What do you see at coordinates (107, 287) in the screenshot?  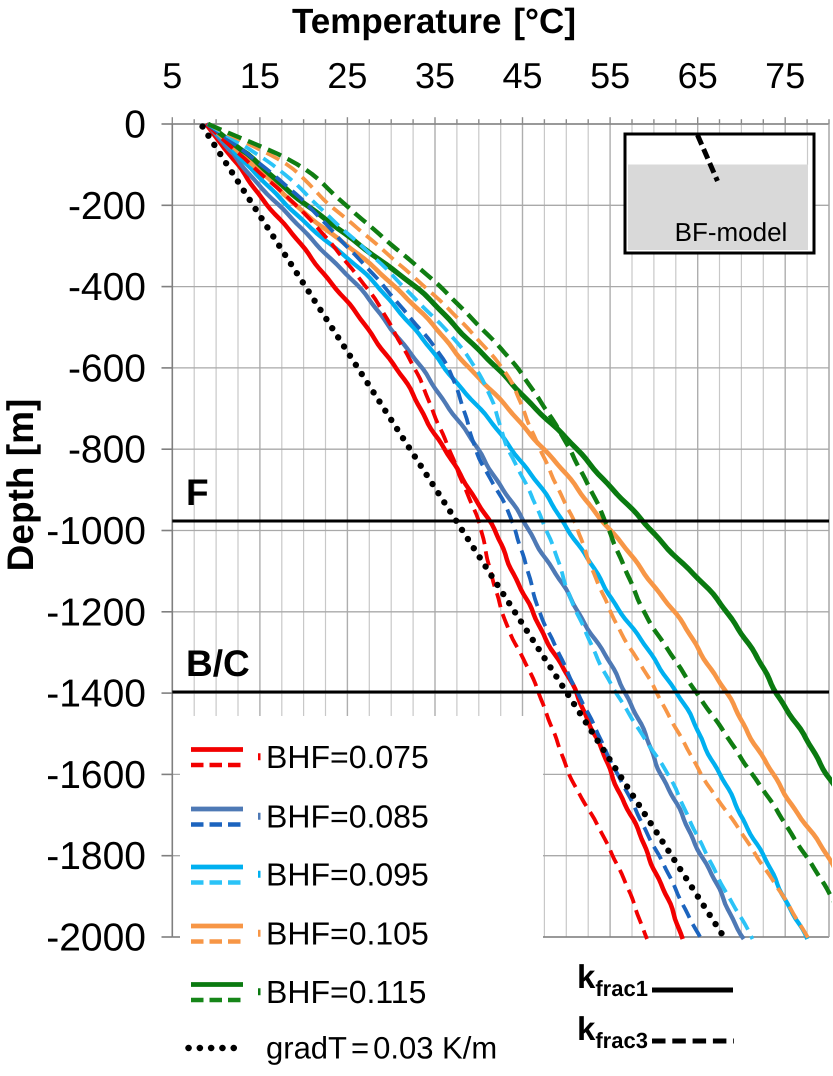 I see `svg-text: -400` at bounding box center [107, 287].